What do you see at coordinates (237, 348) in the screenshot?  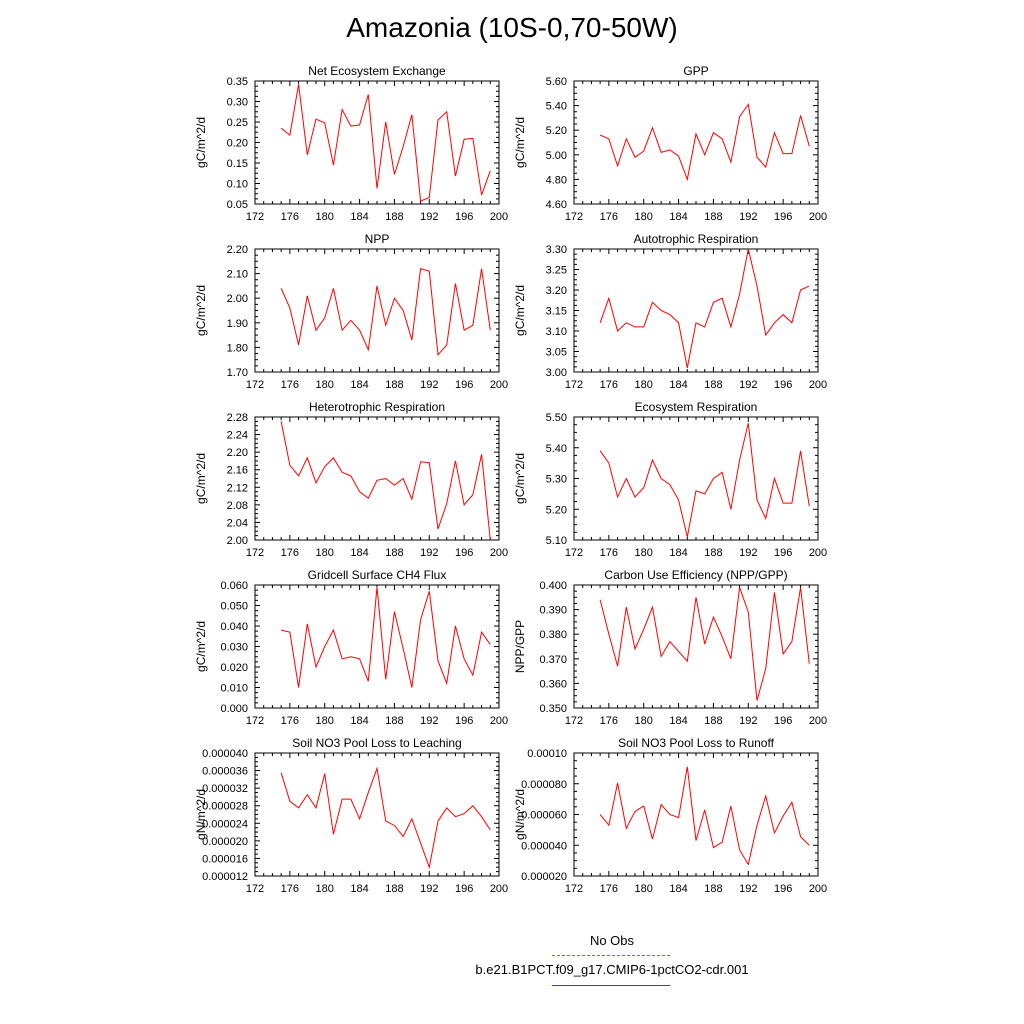 I see `y-tick-label: 1.80` at bounding box center [237, 348].